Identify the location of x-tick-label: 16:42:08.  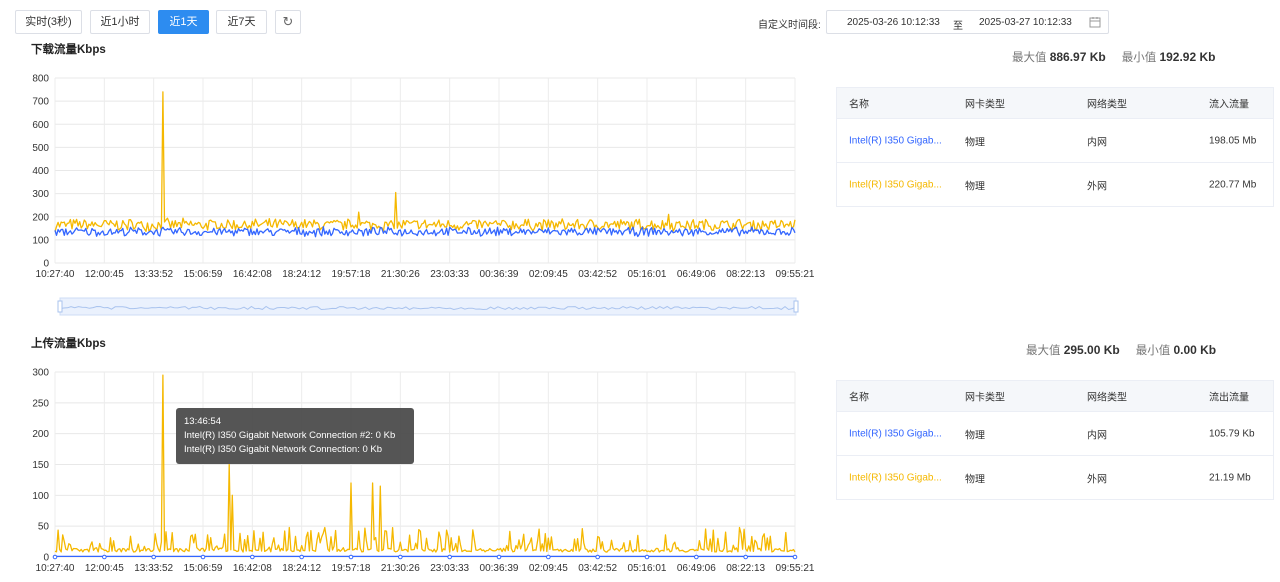
(252, 274).